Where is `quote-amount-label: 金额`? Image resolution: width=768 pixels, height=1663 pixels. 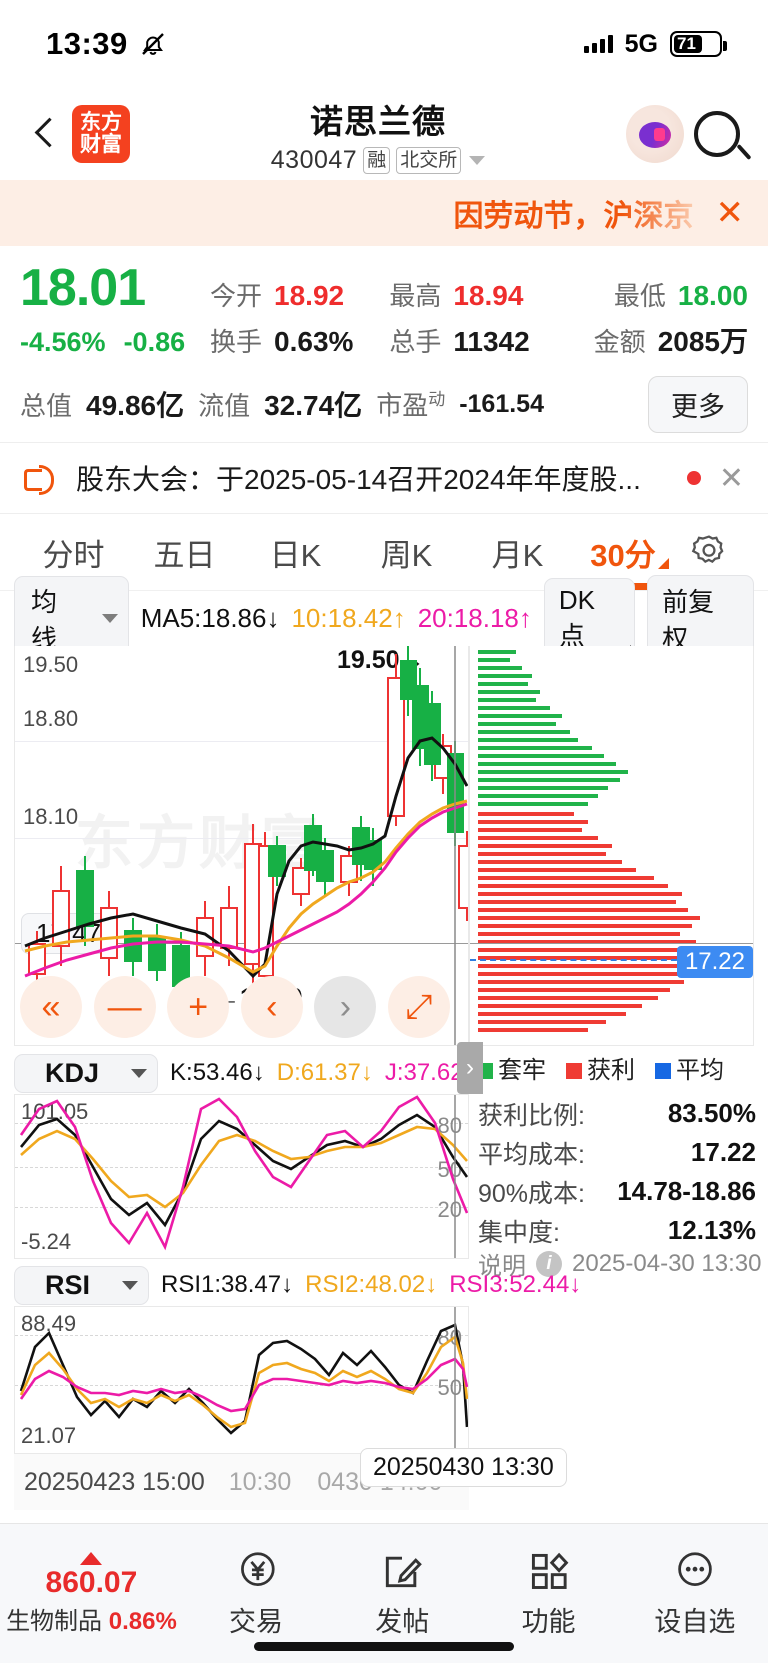 quote-amount-label: 金额 is located at coordinates (619, 342).